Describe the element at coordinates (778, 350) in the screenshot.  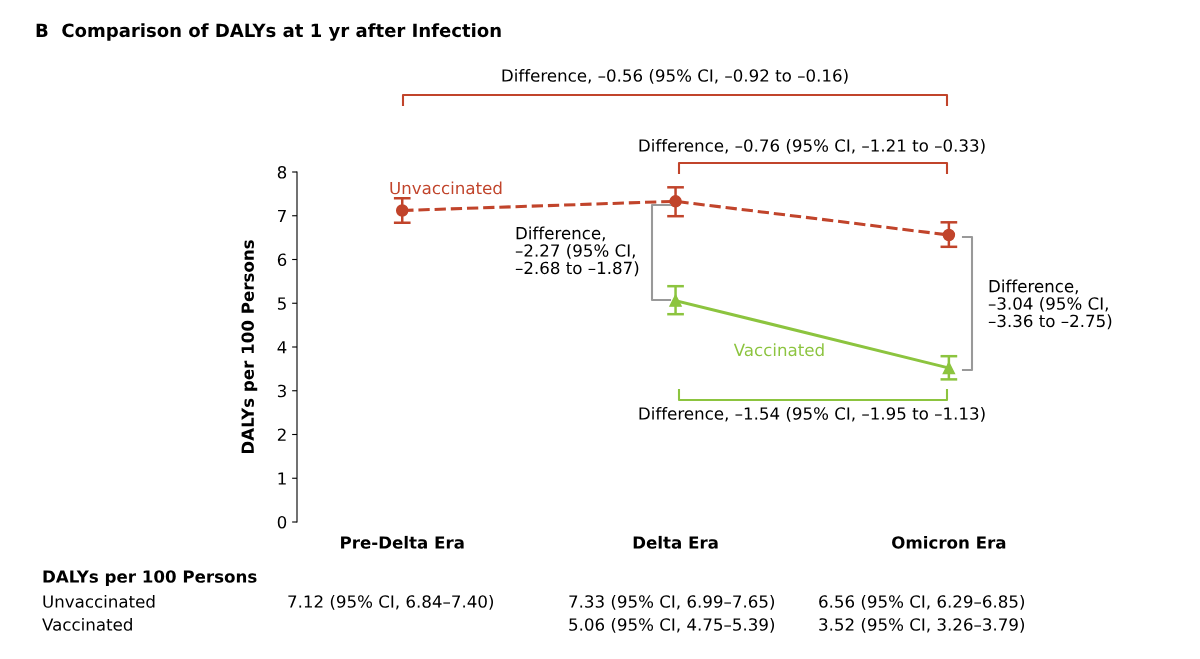
I see `series-label: Vaccinated` at that location.